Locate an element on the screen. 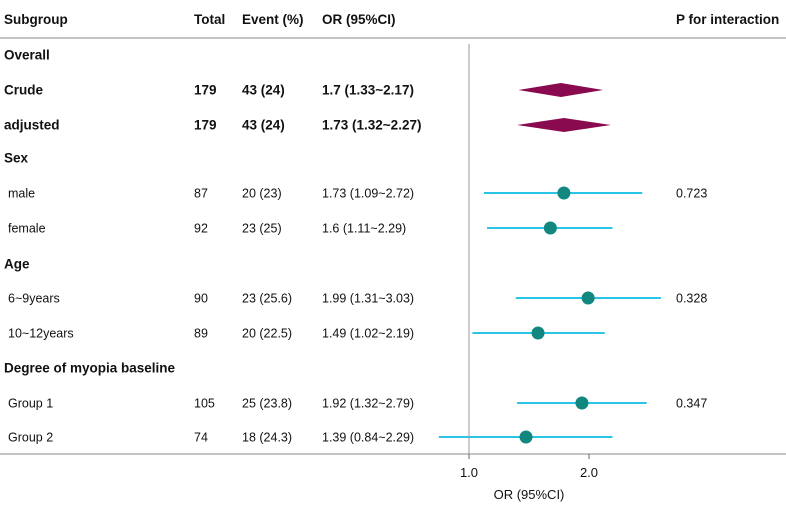  event-value: 20 (22.5) is located at coordinates (267, 334).